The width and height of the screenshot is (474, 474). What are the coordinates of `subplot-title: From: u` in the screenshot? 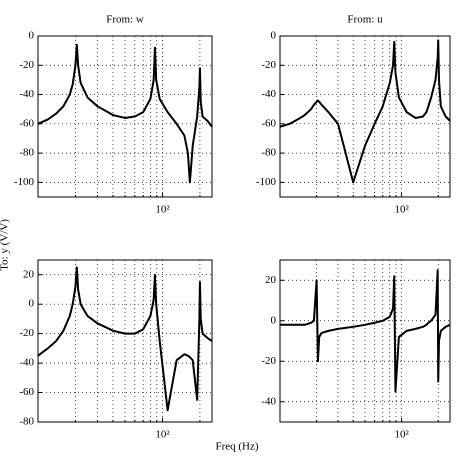 It's located at (365, 20).